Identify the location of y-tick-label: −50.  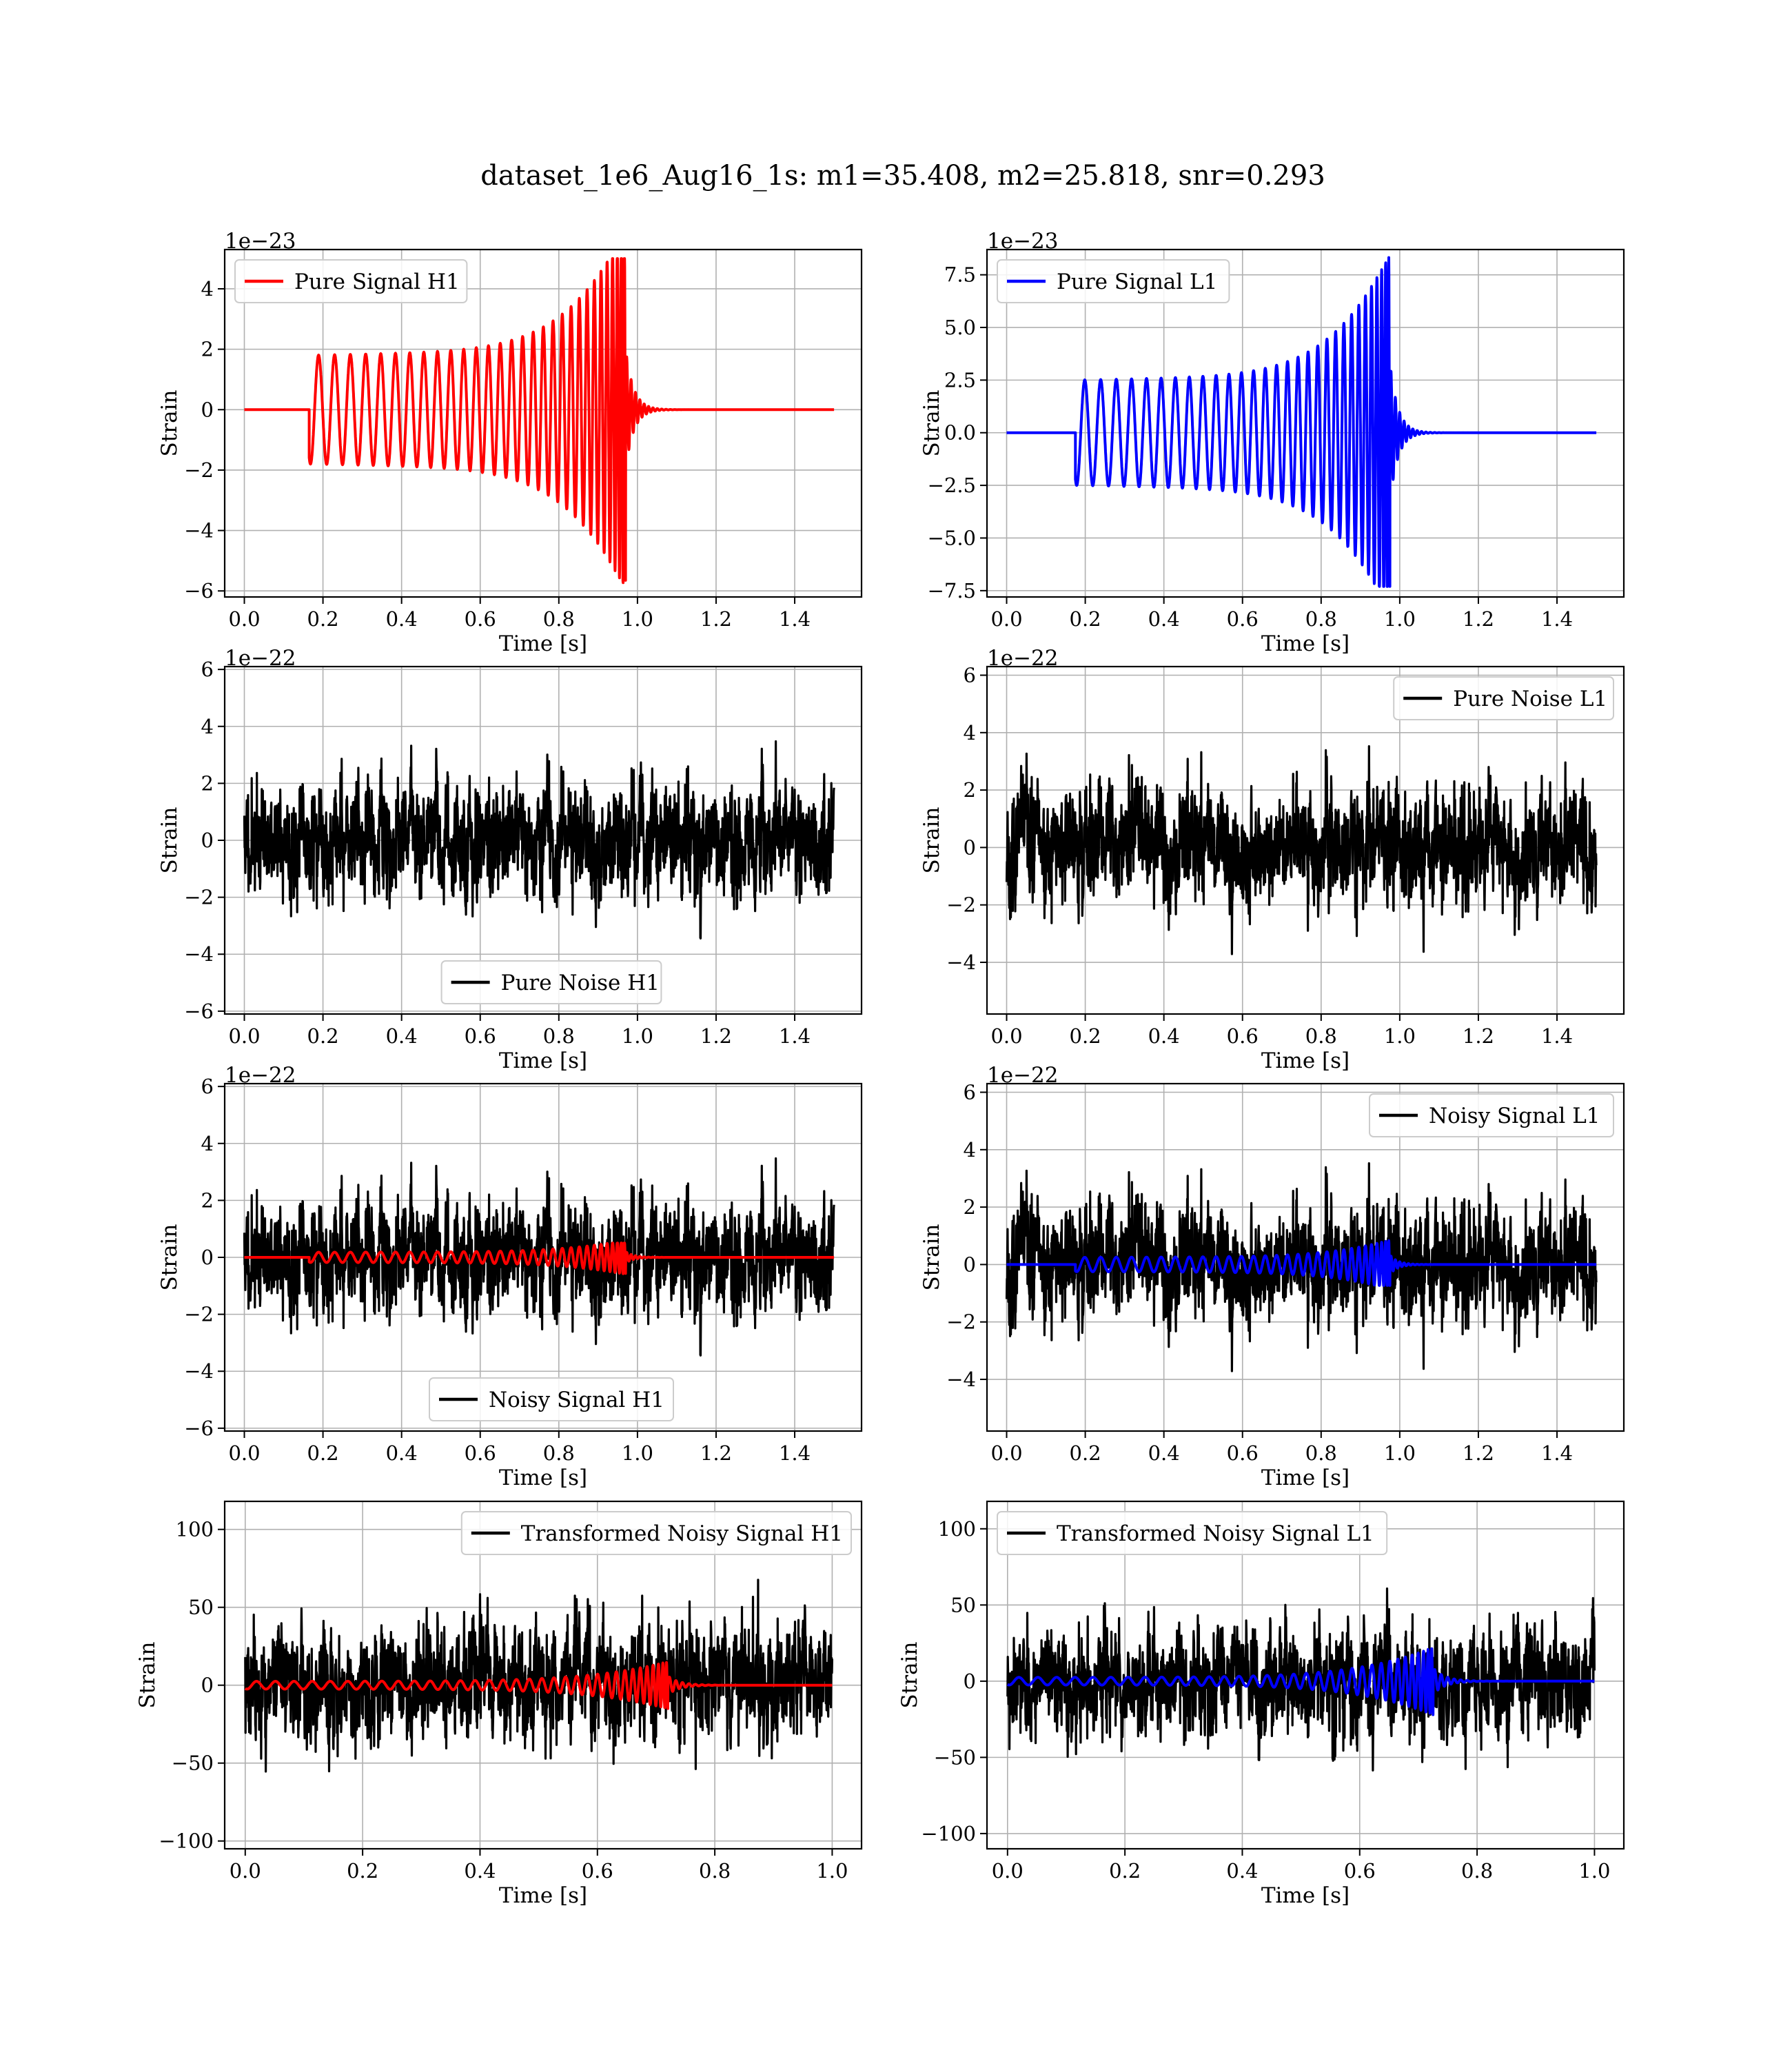
(955, 1757).